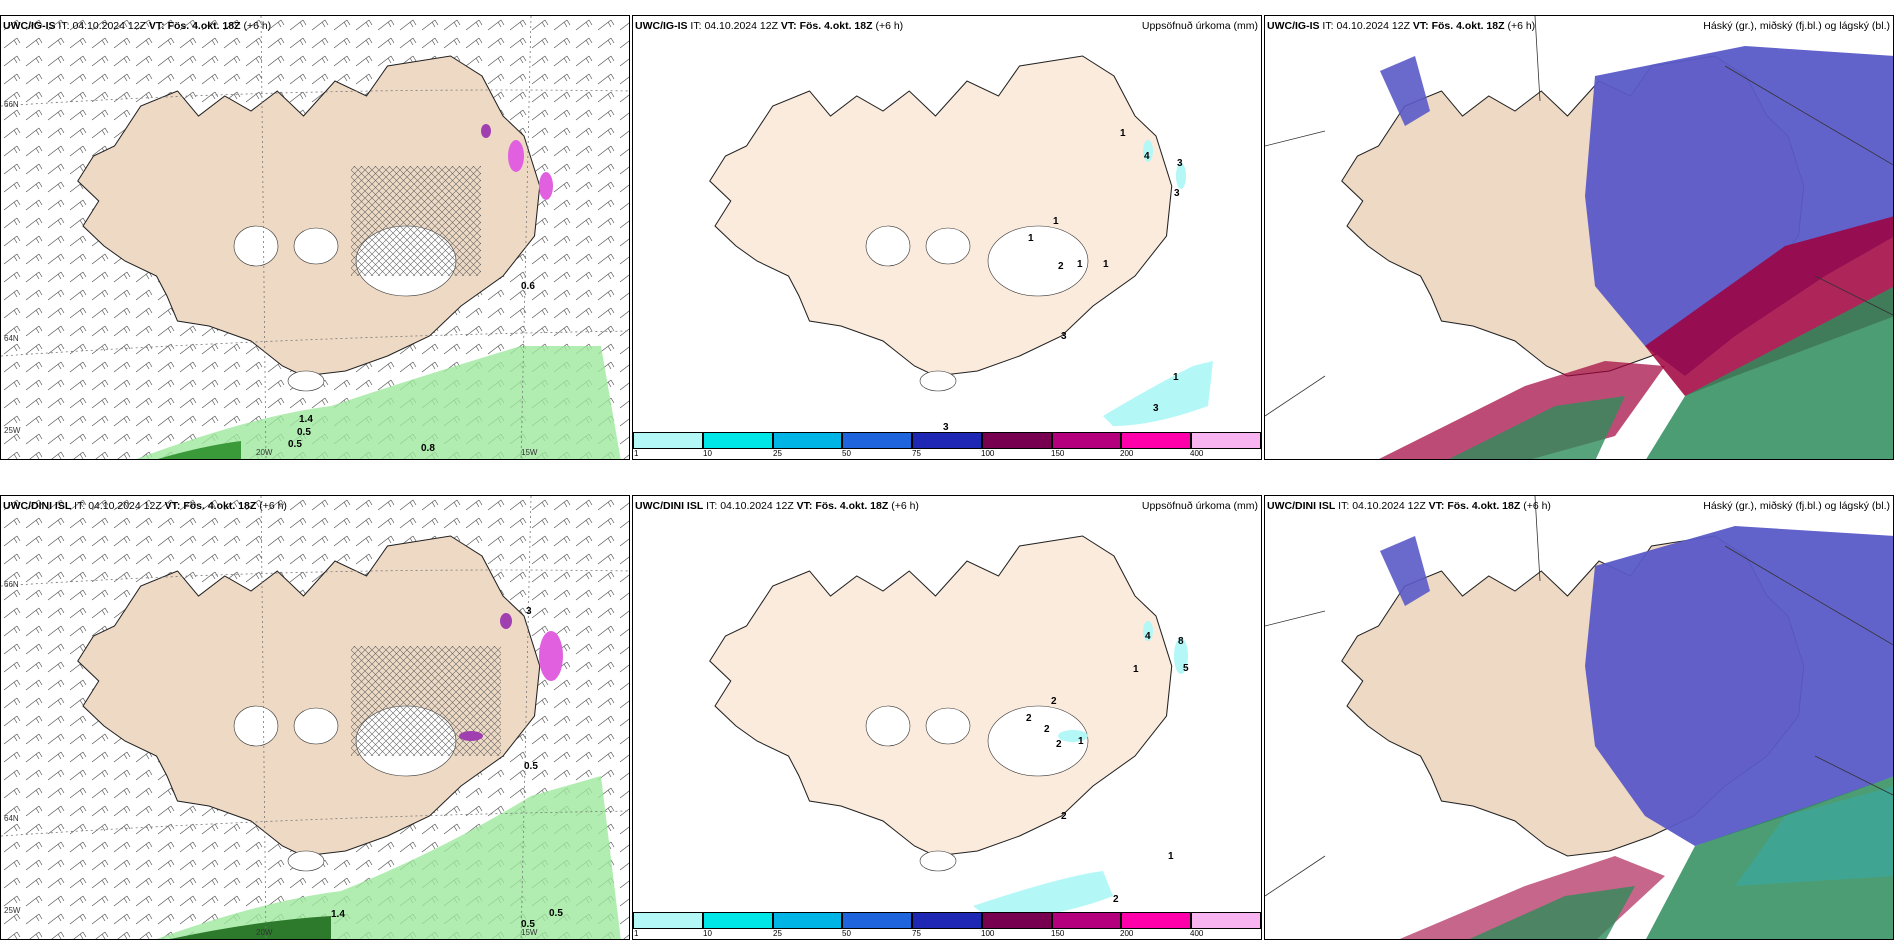  I want to click on glacier-myrdalsjokull, so click(938, 381).